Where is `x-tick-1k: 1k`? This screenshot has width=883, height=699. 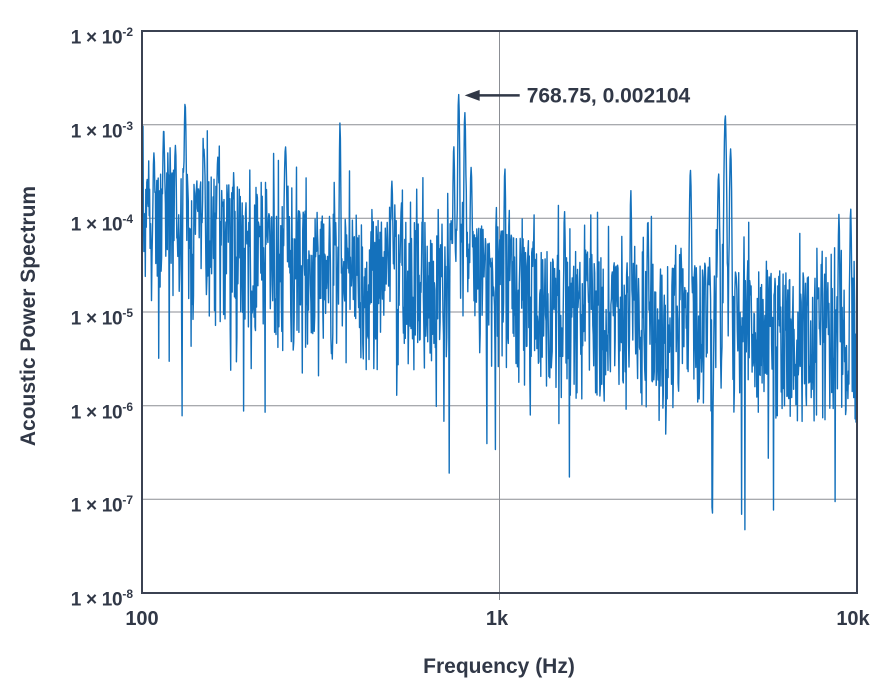
x-tick-1k: 1k is located at coordinates (497, 619).